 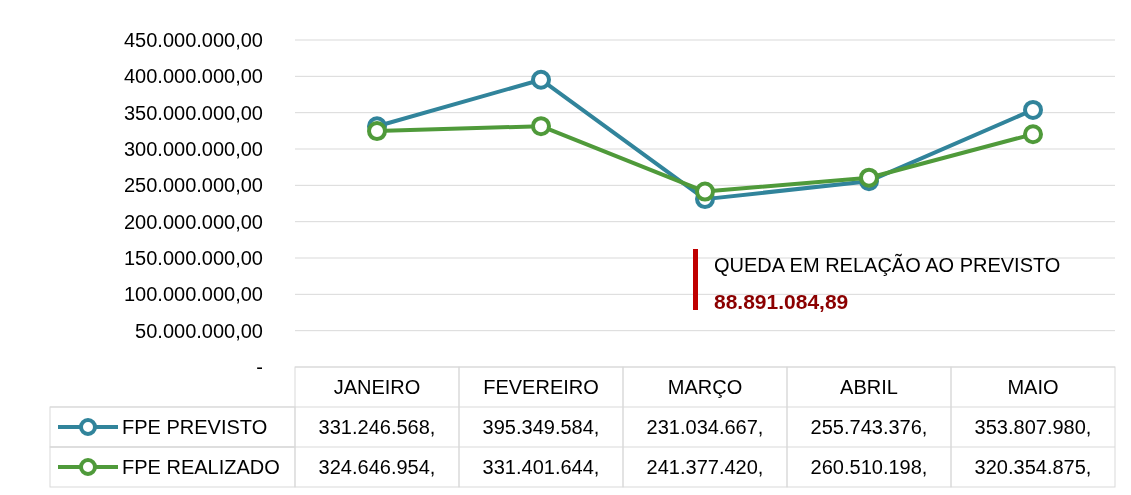 What do you see at coordinates (193, 112) in the screenshot?
I see `y-tick-label: 350.000.000,00` at bounding box center [193, 112].